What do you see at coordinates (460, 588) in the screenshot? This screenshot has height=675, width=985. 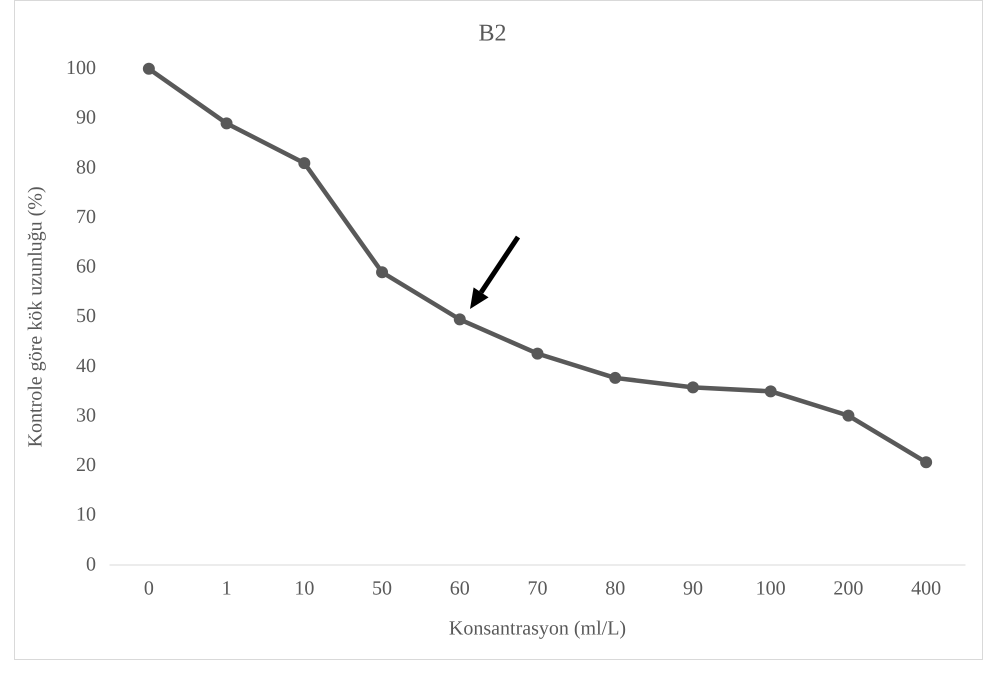 I see `x-tick-label: 60` at bounding box center [460, 588].